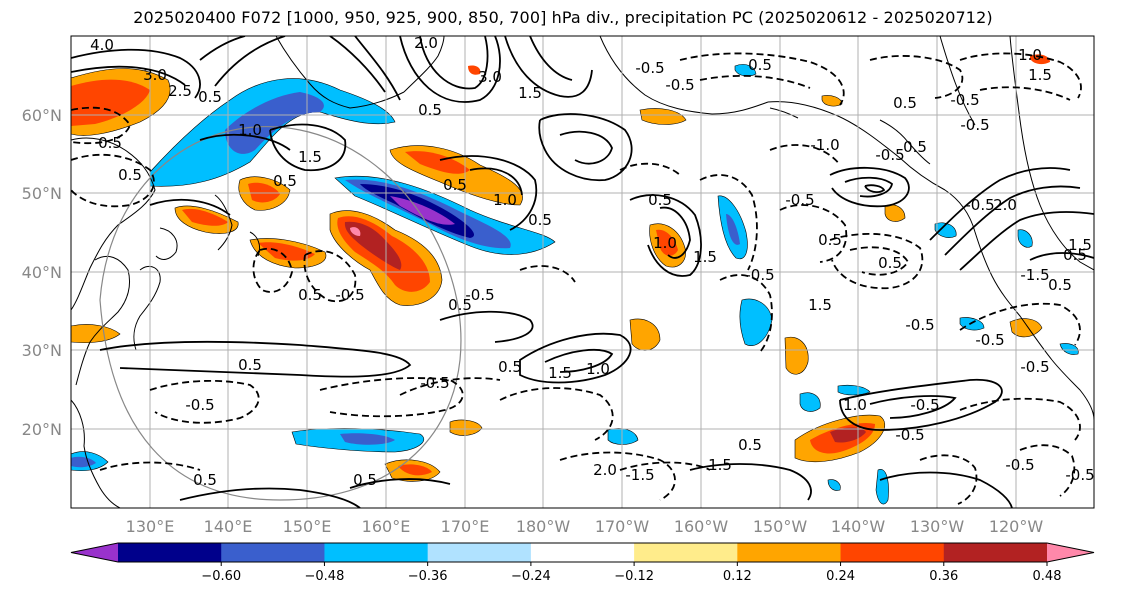 The height and width of the screenshot is (601, 1126). I want to click on longitude-label: 160°W, so click(701, 526).